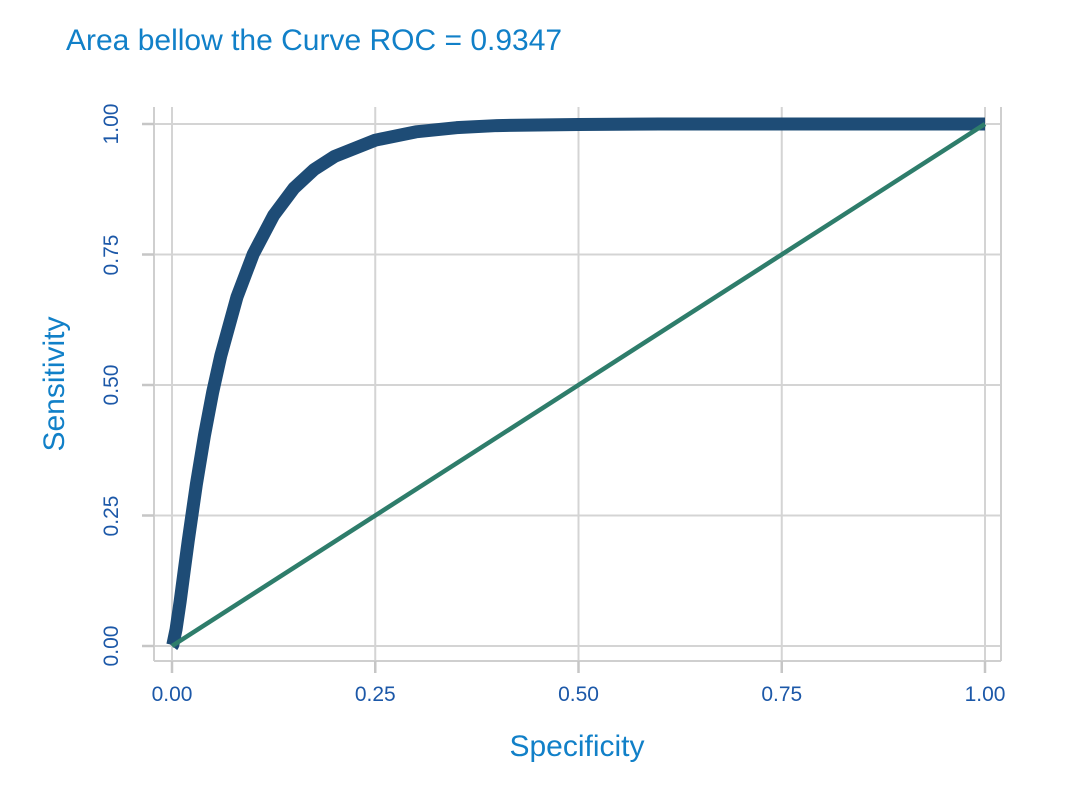  I want to click on y-tick-label: 0.50, so click(111, 385).